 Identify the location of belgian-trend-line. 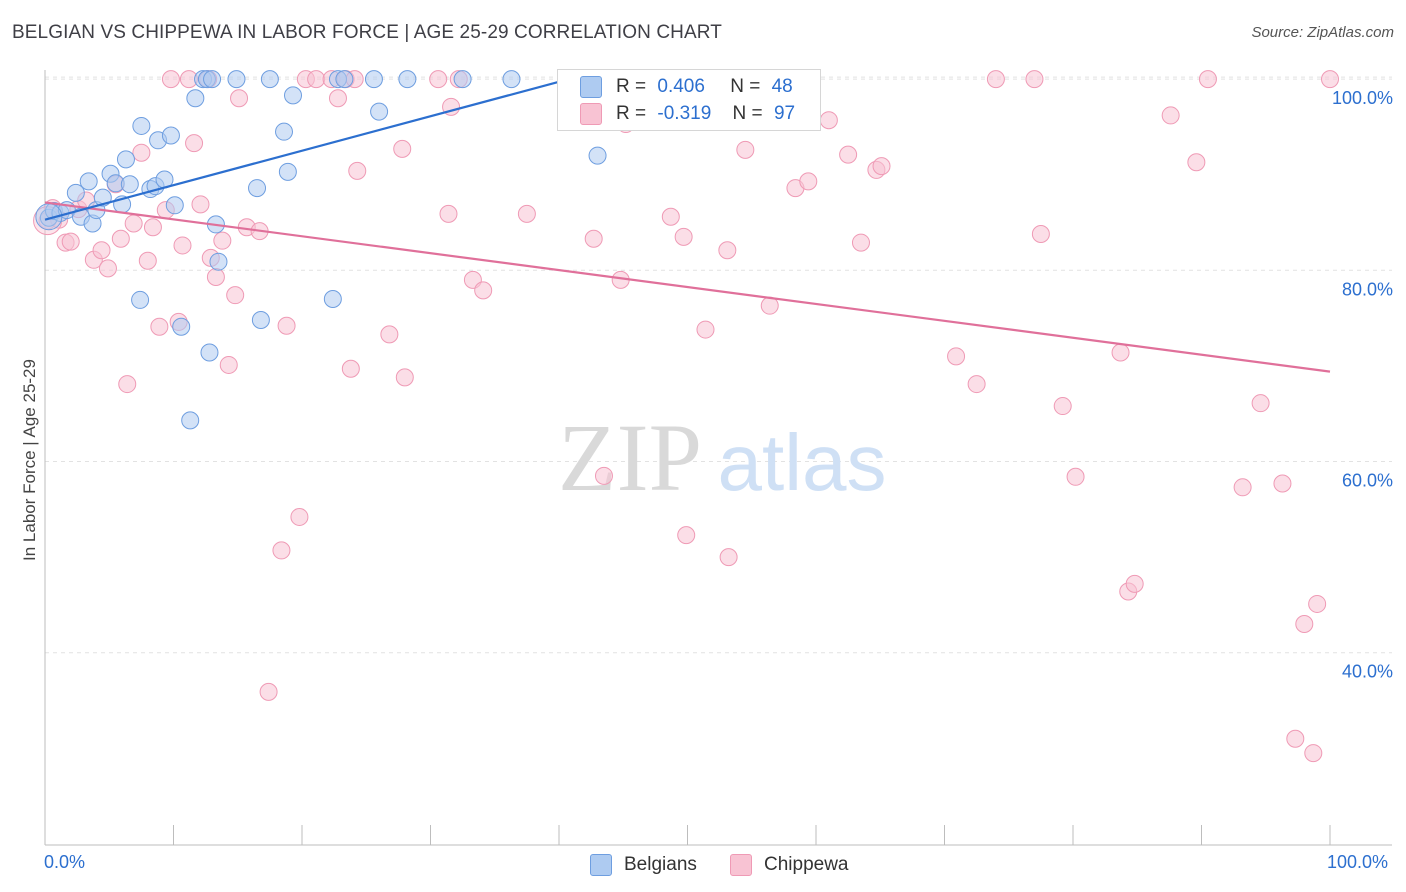
(321, 145).